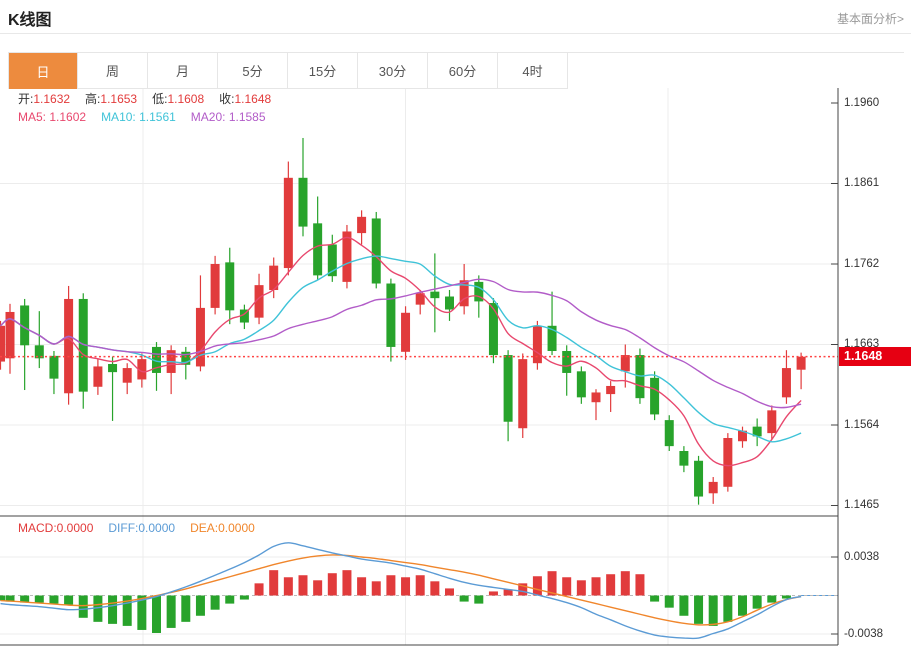  I want to click on dea-line, so click(401, 590).